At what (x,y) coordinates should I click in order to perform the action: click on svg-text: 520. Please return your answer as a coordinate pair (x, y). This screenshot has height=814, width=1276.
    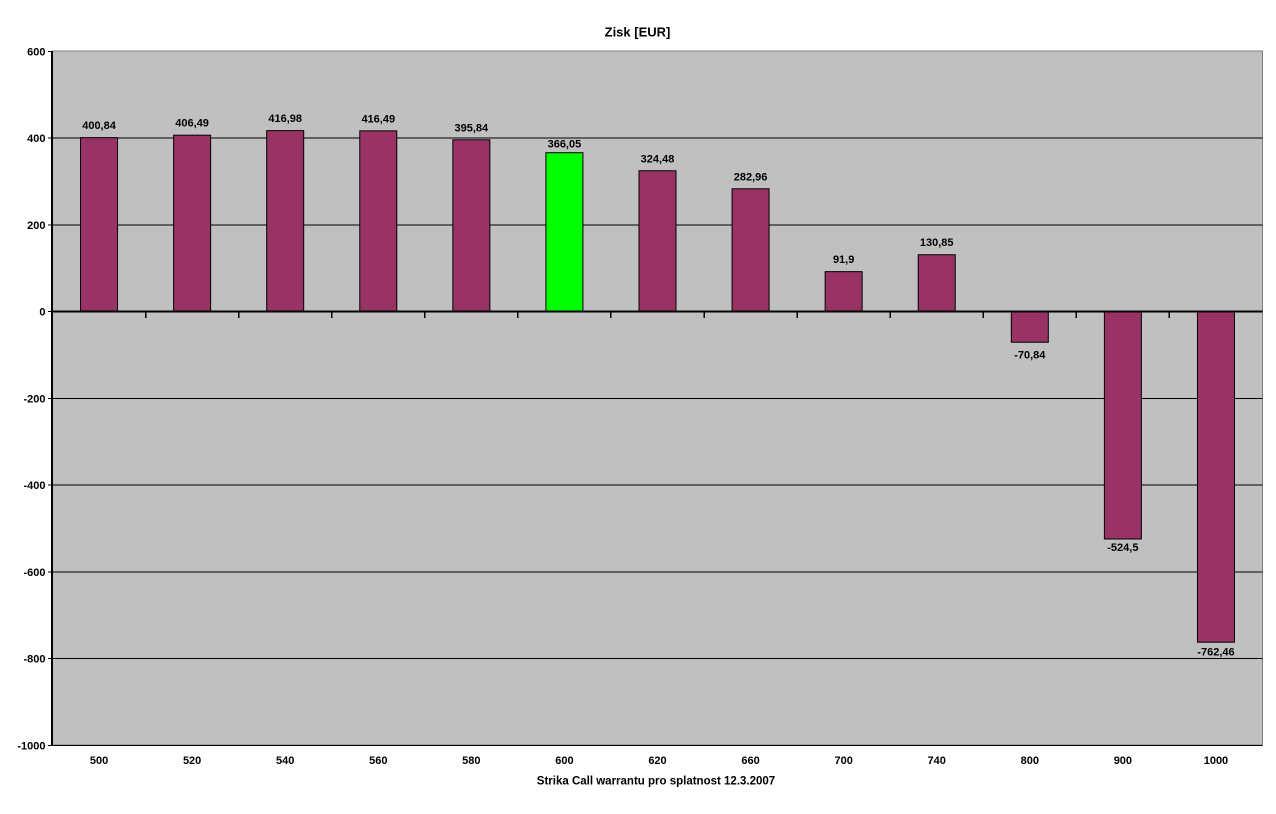
    Looking at the image, I should click on (192, 761).